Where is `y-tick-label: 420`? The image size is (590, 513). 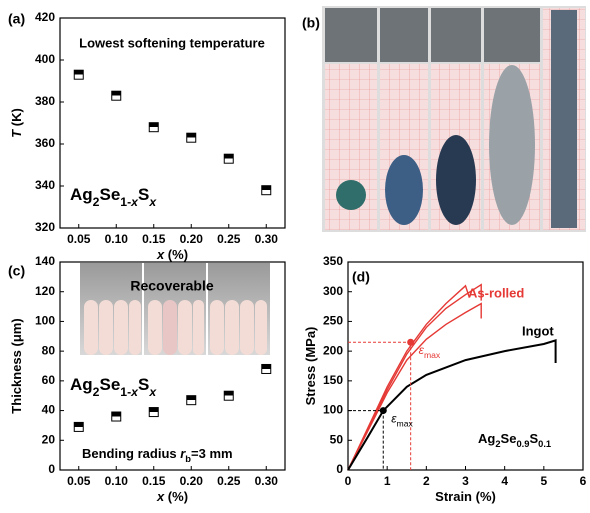
y-tick-label: 420 is located at coordinates (45, 17).